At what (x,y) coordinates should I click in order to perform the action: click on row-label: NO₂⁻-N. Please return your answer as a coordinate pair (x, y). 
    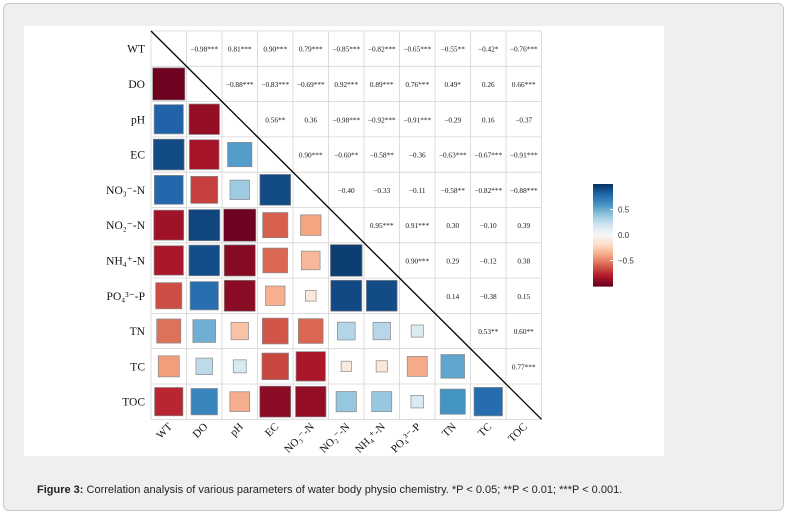
    Looking at the image, I should click on (126, 226).